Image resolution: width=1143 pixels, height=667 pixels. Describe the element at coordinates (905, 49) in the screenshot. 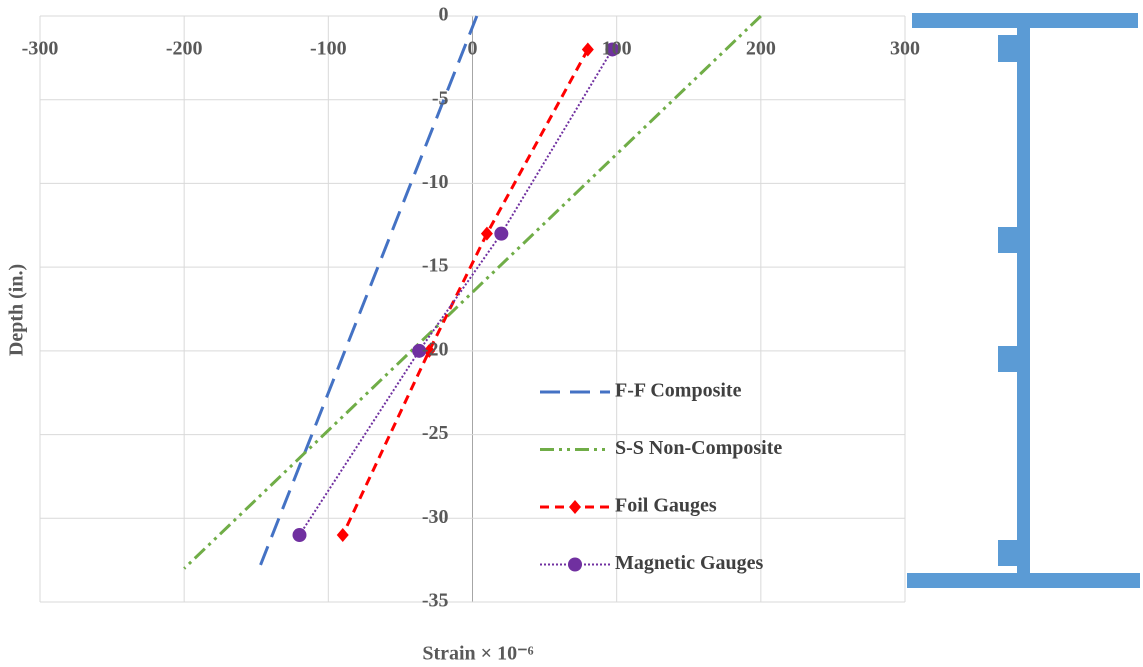

I see `x-tick-label: 300` at that location.